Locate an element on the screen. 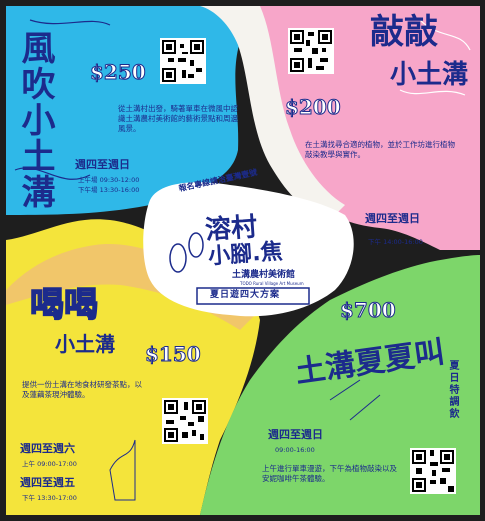 This screenshot has height=521, width=485. plan4-side-note: 夏日特調飲 is located at coordinates (452, 390).